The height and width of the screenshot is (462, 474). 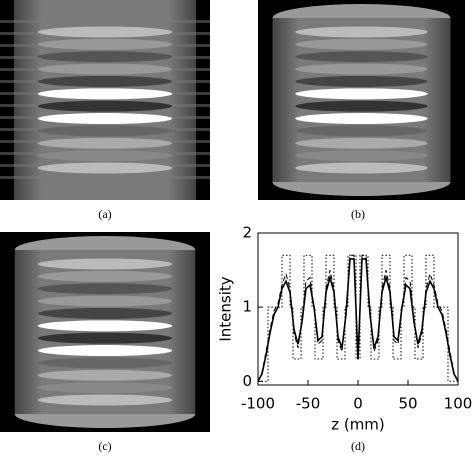 I want to click on caption: (a), so click(x=104, y=214).